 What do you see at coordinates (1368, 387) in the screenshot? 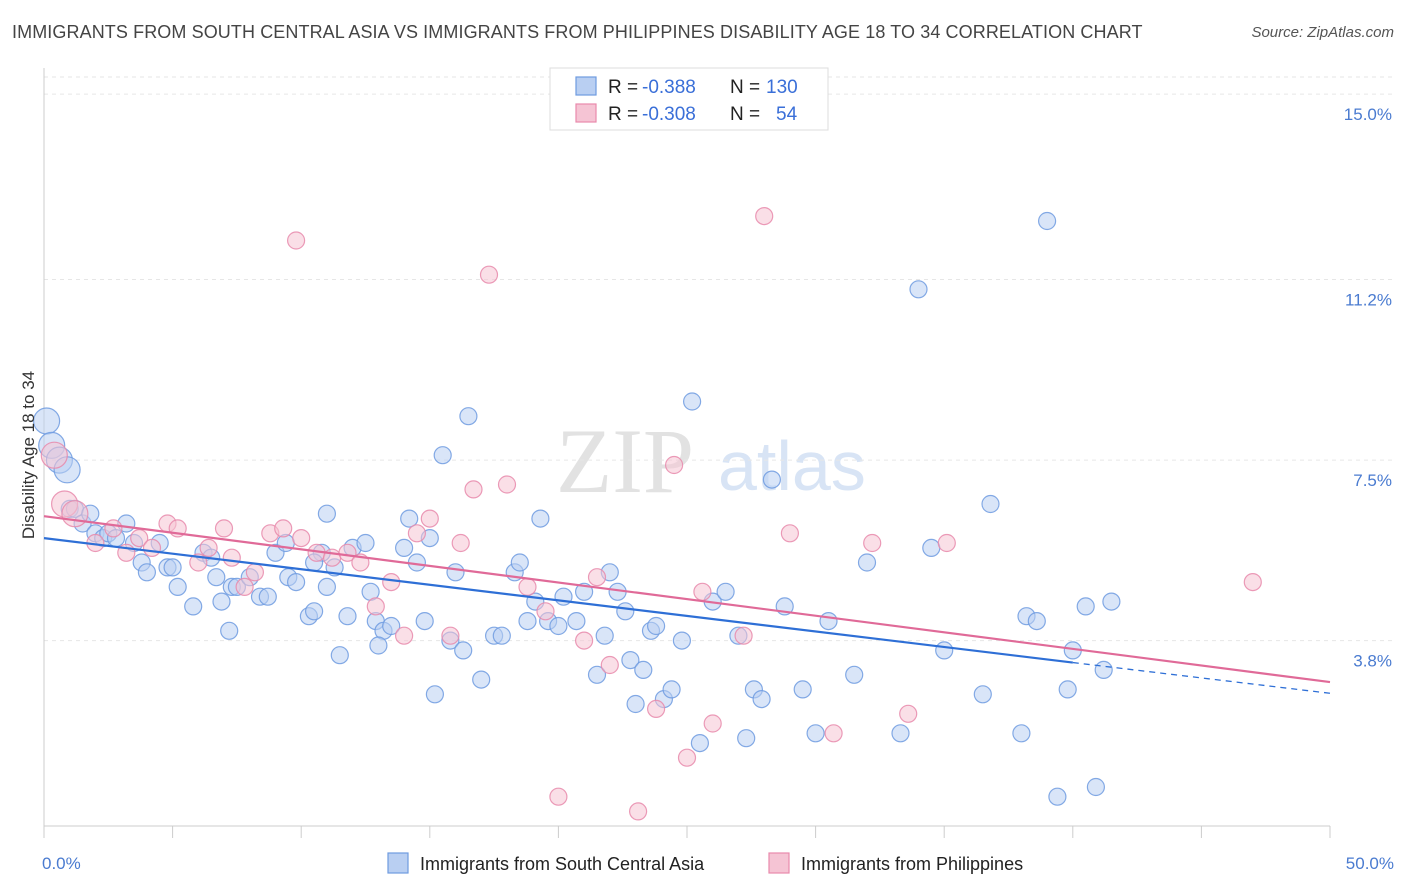
I see `y-tick-labels: 3.8% 7.5% 11.2% 15.0%` at bounding box center [1368, 387].